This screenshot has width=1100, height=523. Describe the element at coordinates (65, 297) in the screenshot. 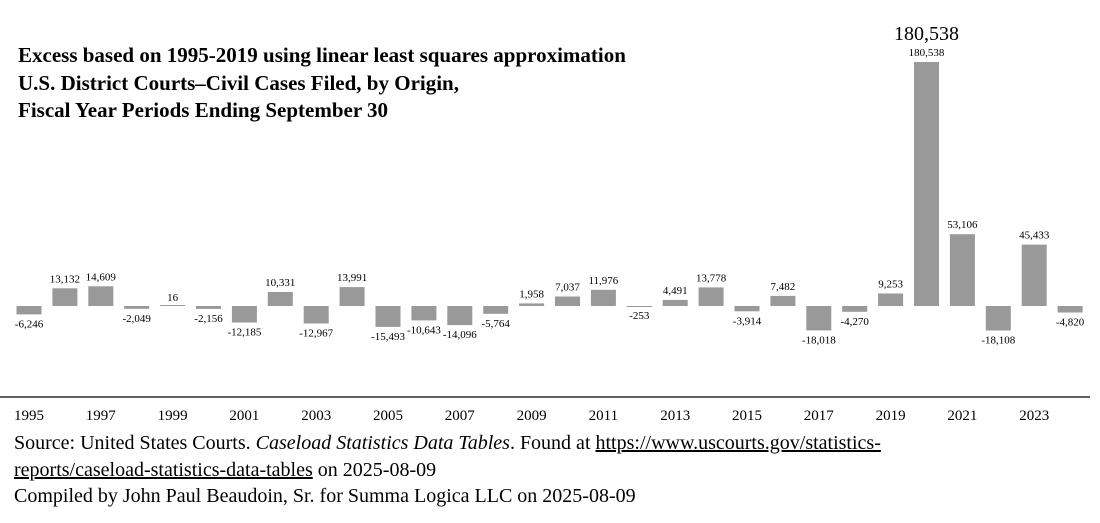

I see `bar-1996` at that location.